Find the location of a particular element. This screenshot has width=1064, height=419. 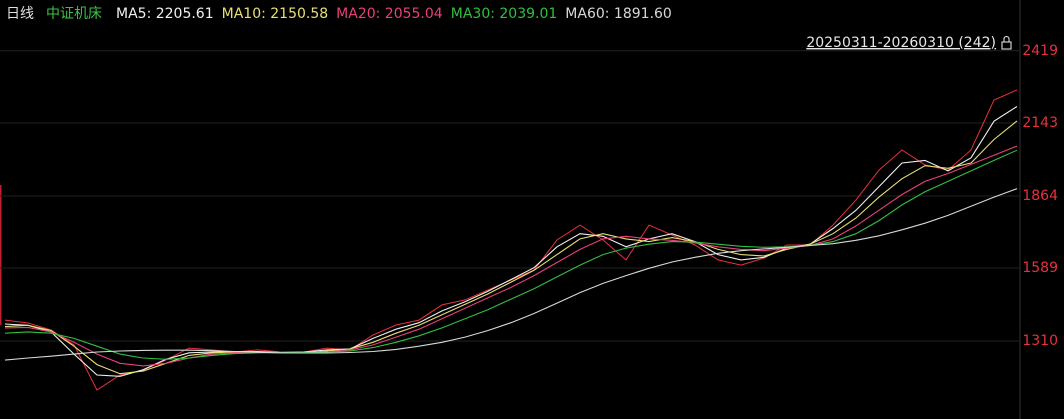

legend-entry: MA20: 2055.04 is located at coordinates (389, 14).